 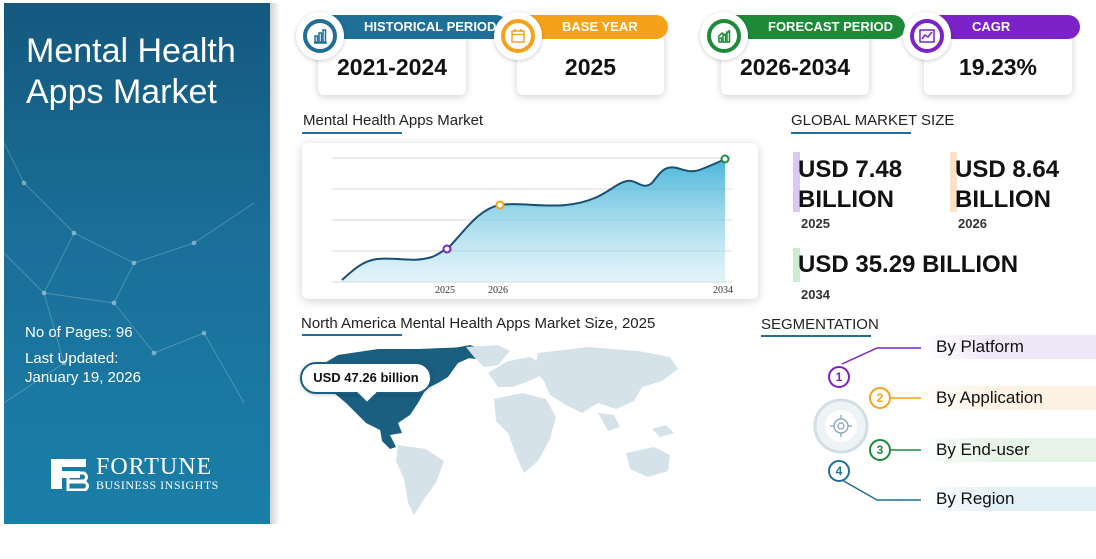 What do you see at coordinates (592, 27) in the screenshot?
I see `stat-label-pill: BASE YEAR` at bounding box center [592, 27].